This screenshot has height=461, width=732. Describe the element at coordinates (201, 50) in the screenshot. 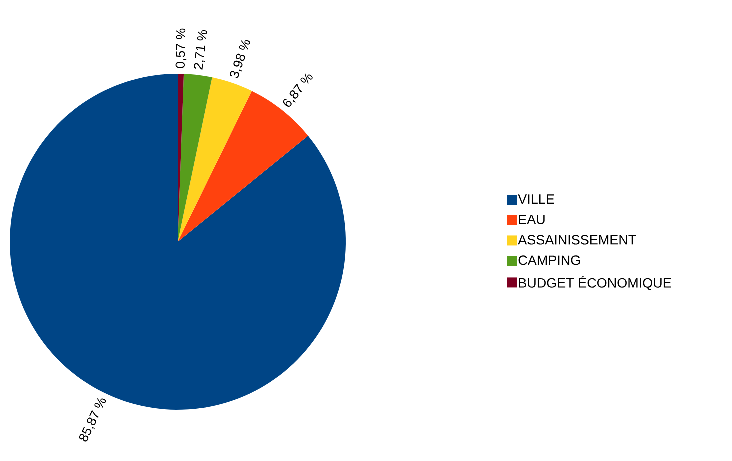

I see `data-label: 2,71 %` at that location.